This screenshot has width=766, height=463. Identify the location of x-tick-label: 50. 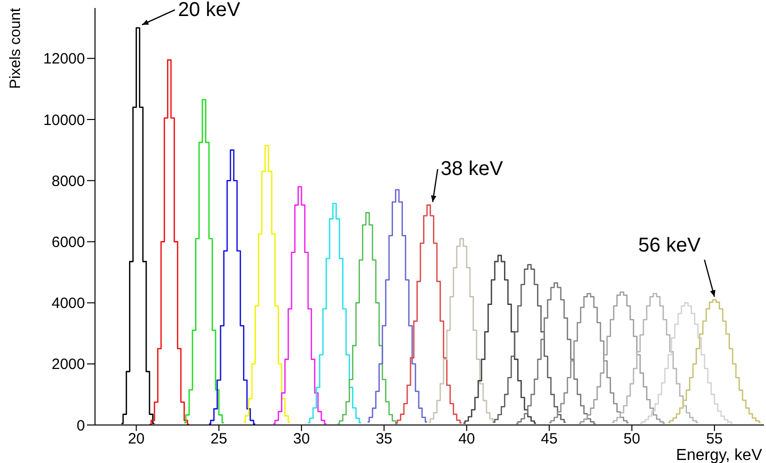
(632, 439).